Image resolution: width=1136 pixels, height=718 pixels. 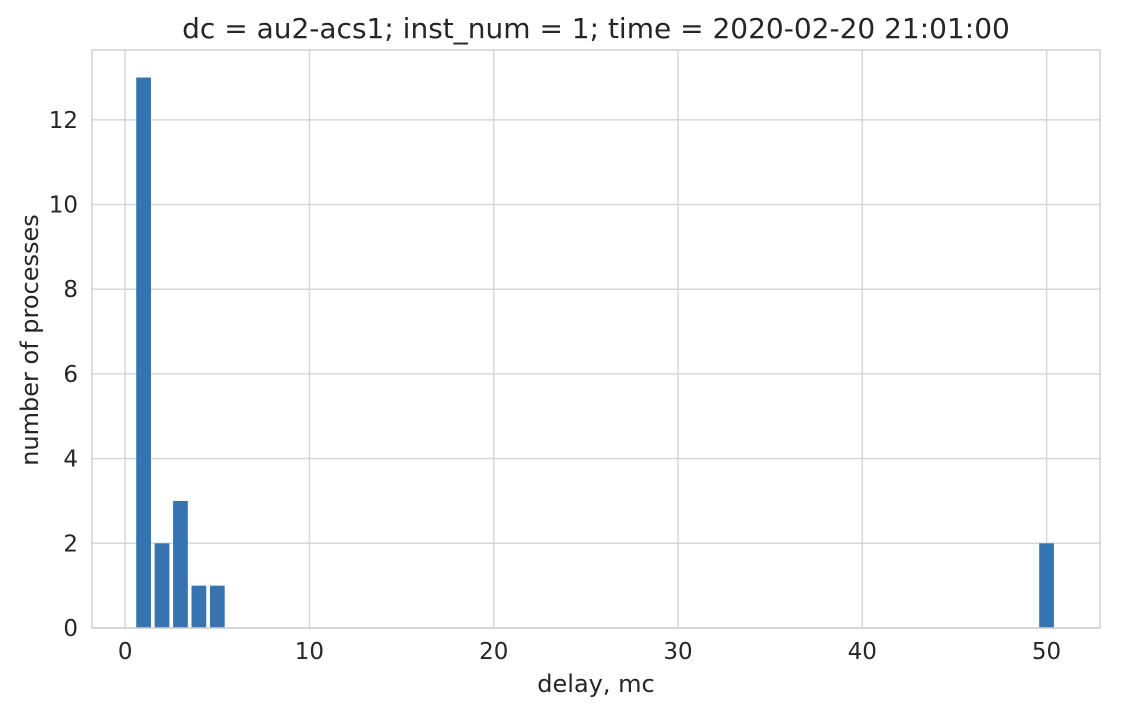 I want to click on x-tick-label: 10, so click(x=309, y=652).